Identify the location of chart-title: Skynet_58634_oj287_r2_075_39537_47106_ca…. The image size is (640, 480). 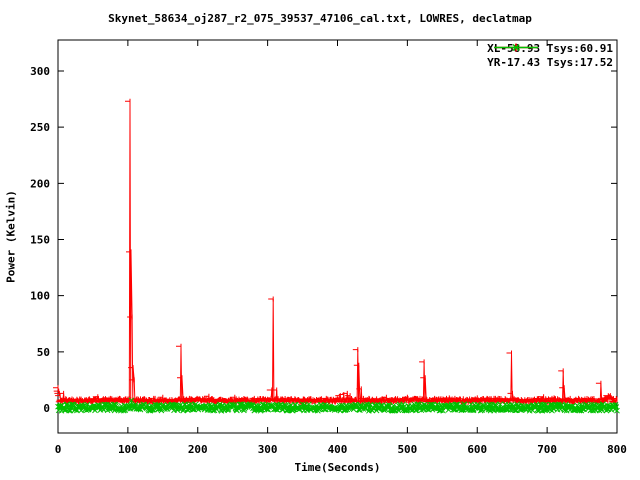
(320, 18).